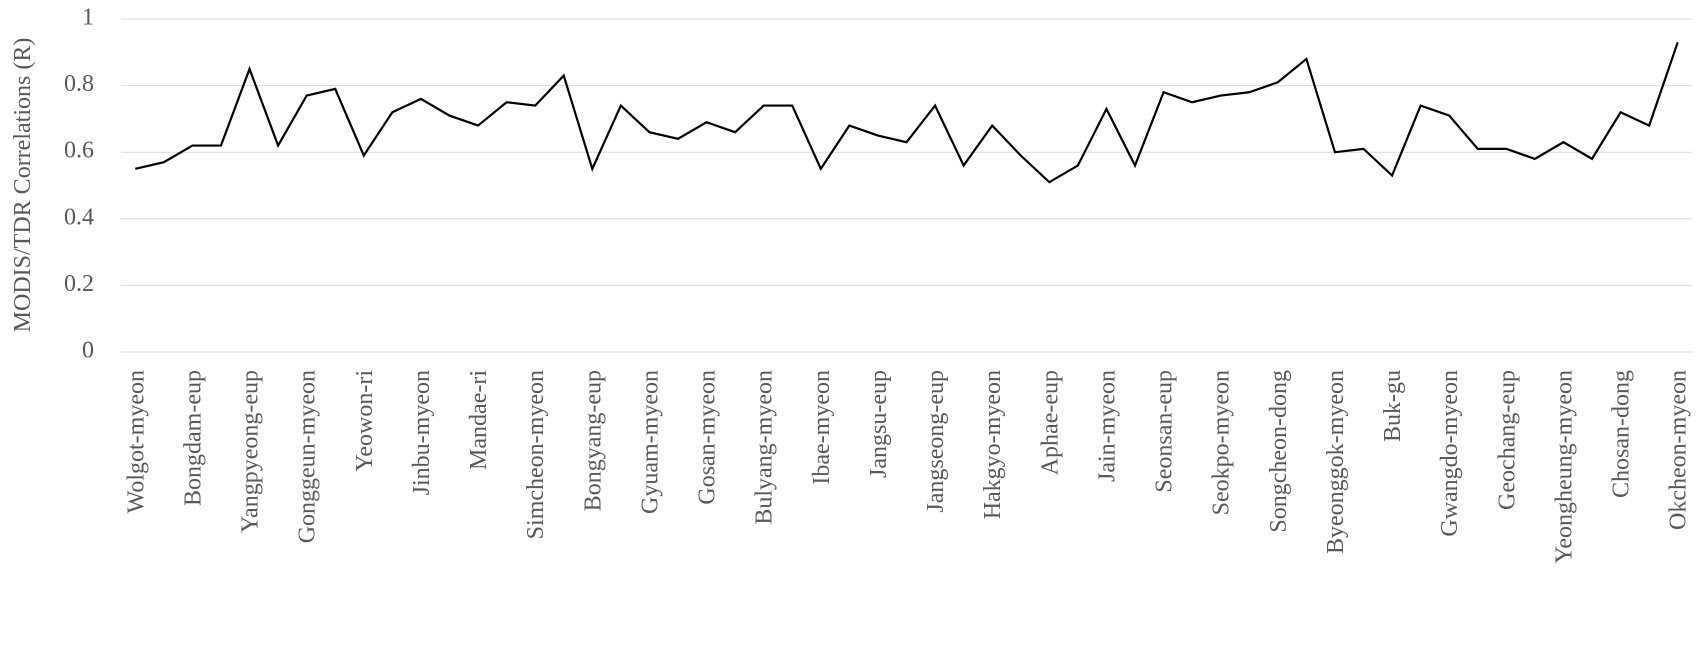 This screenshot has width=1698, height=649. What do you see at coordinates (993, 444) in the screenshot?
I see `x-tick-label: Hakgyo-myeon` at bounding box center [993, 444].